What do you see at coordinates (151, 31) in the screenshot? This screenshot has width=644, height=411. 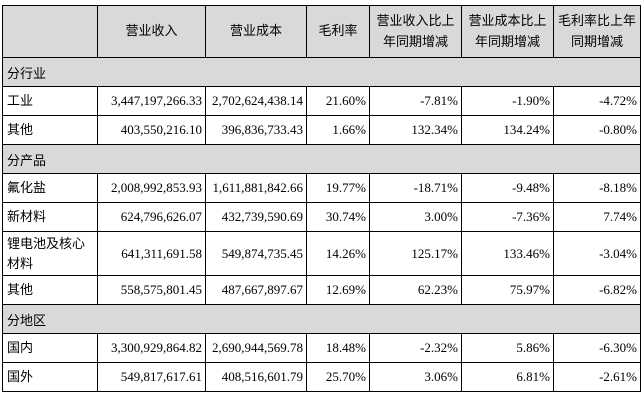 I see `col-header-revenue: 营业收入` at bounding box center [151, 31].